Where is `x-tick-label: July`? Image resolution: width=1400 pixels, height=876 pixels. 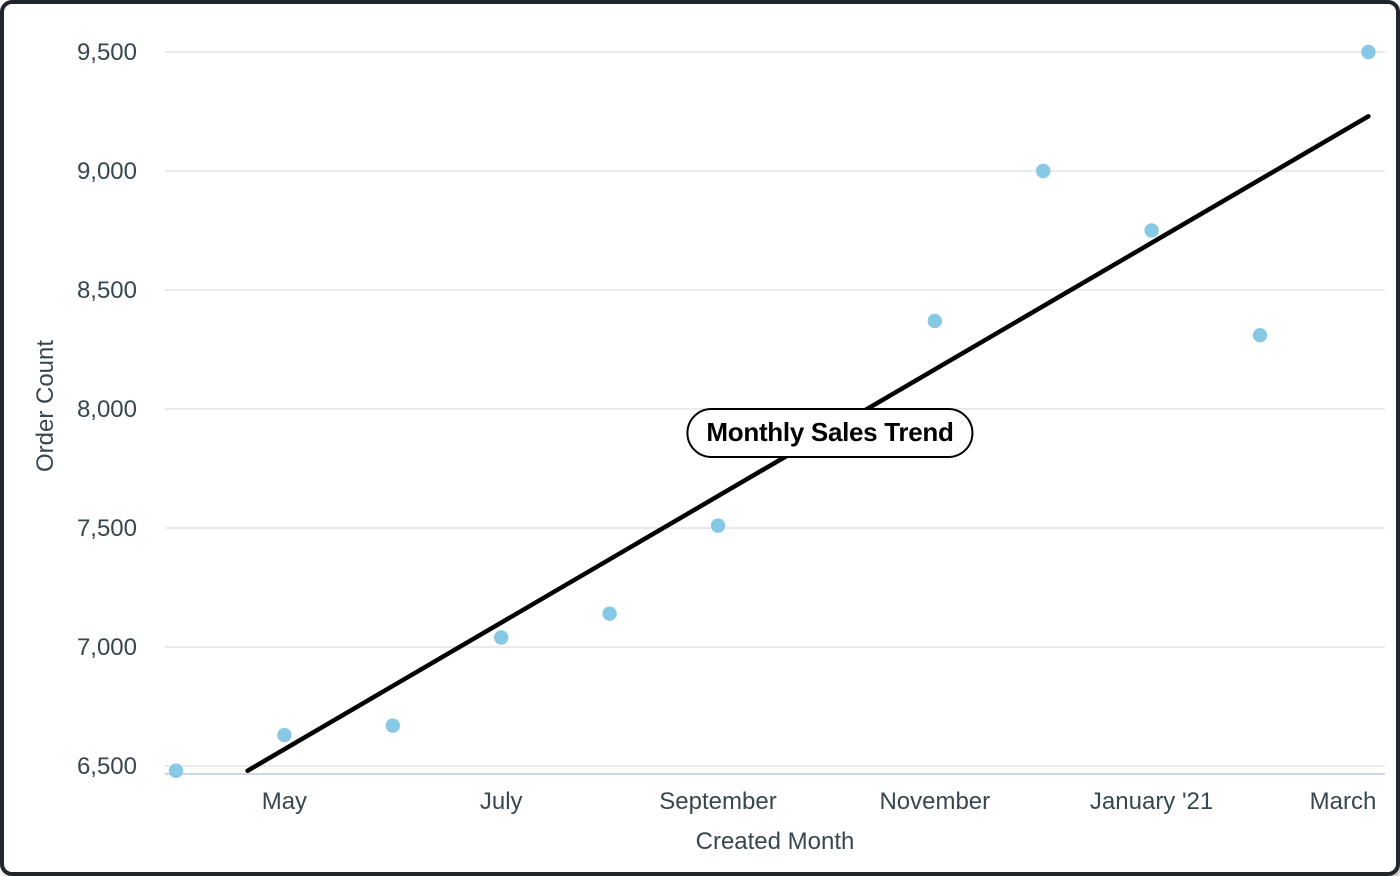 x-tick-label: July is located at coordinates (501, 801).